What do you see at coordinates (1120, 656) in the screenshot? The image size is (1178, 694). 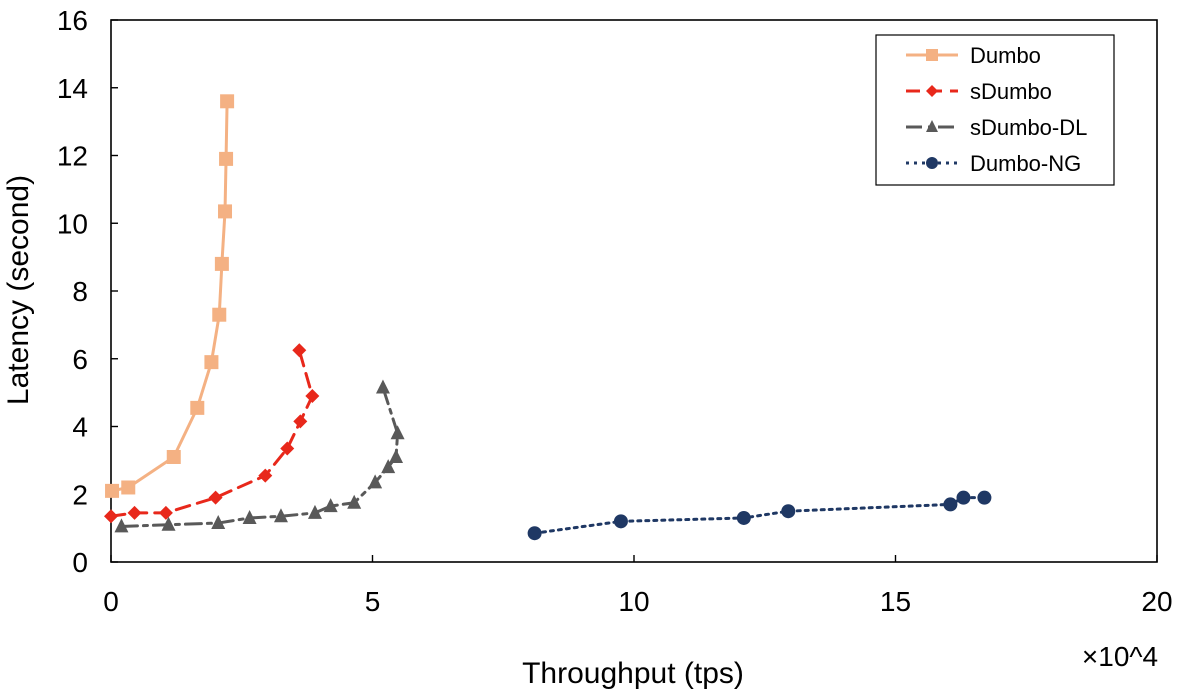 I see `x-multiplier-label: ×10^4` at bounding box center [1120, 656].